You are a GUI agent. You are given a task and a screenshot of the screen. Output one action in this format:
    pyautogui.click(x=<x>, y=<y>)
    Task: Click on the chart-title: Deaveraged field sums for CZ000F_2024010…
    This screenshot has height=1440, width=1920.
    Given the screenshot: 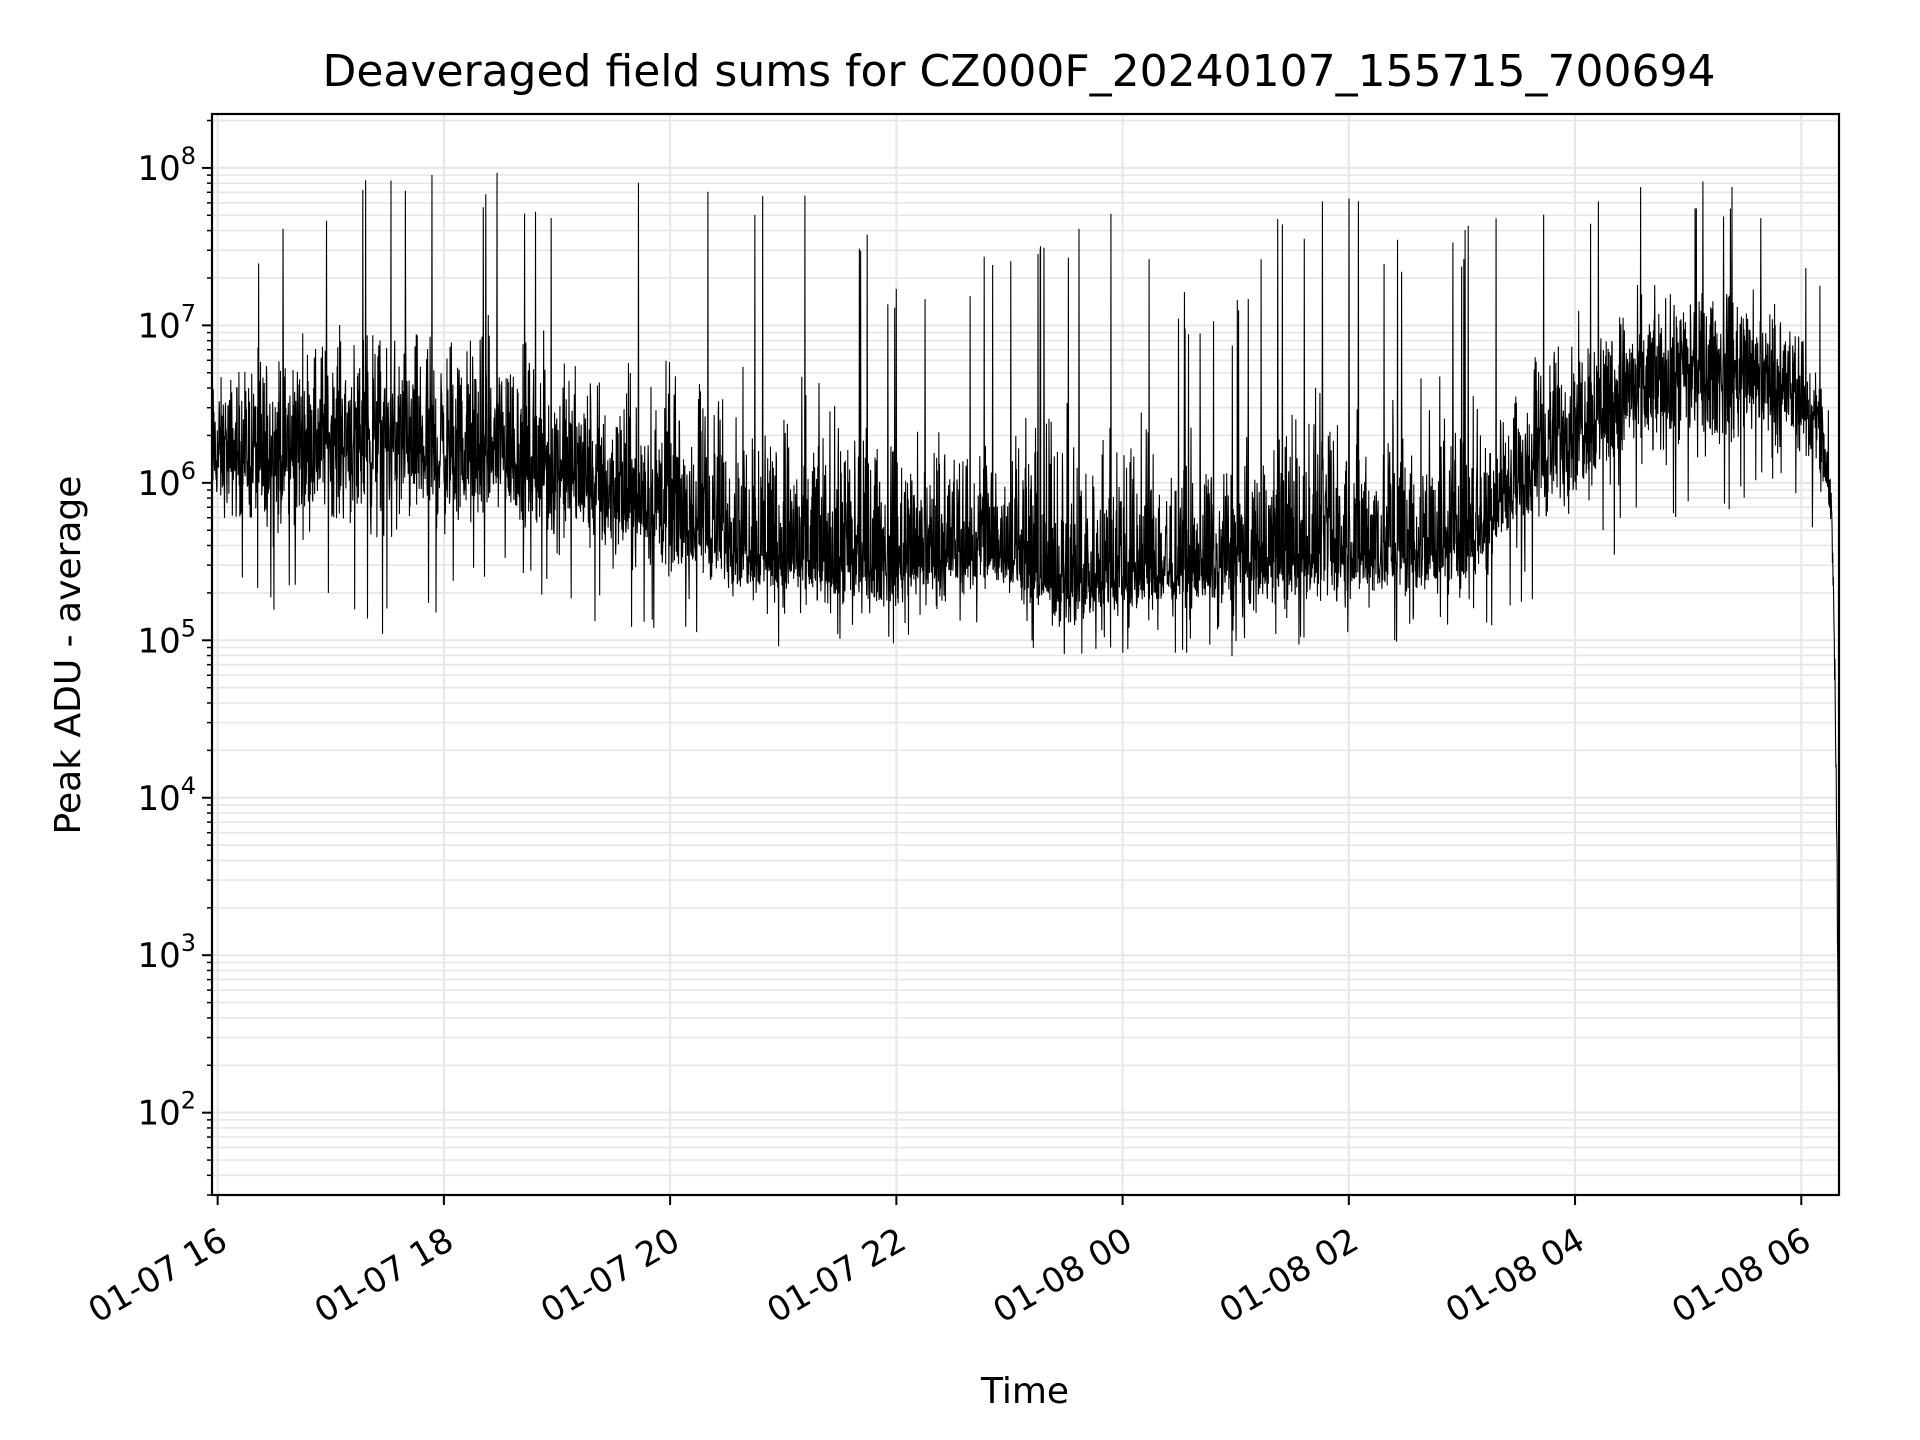 What is the action you would take?
    pyautogui.click(x=1018, y=71)
    